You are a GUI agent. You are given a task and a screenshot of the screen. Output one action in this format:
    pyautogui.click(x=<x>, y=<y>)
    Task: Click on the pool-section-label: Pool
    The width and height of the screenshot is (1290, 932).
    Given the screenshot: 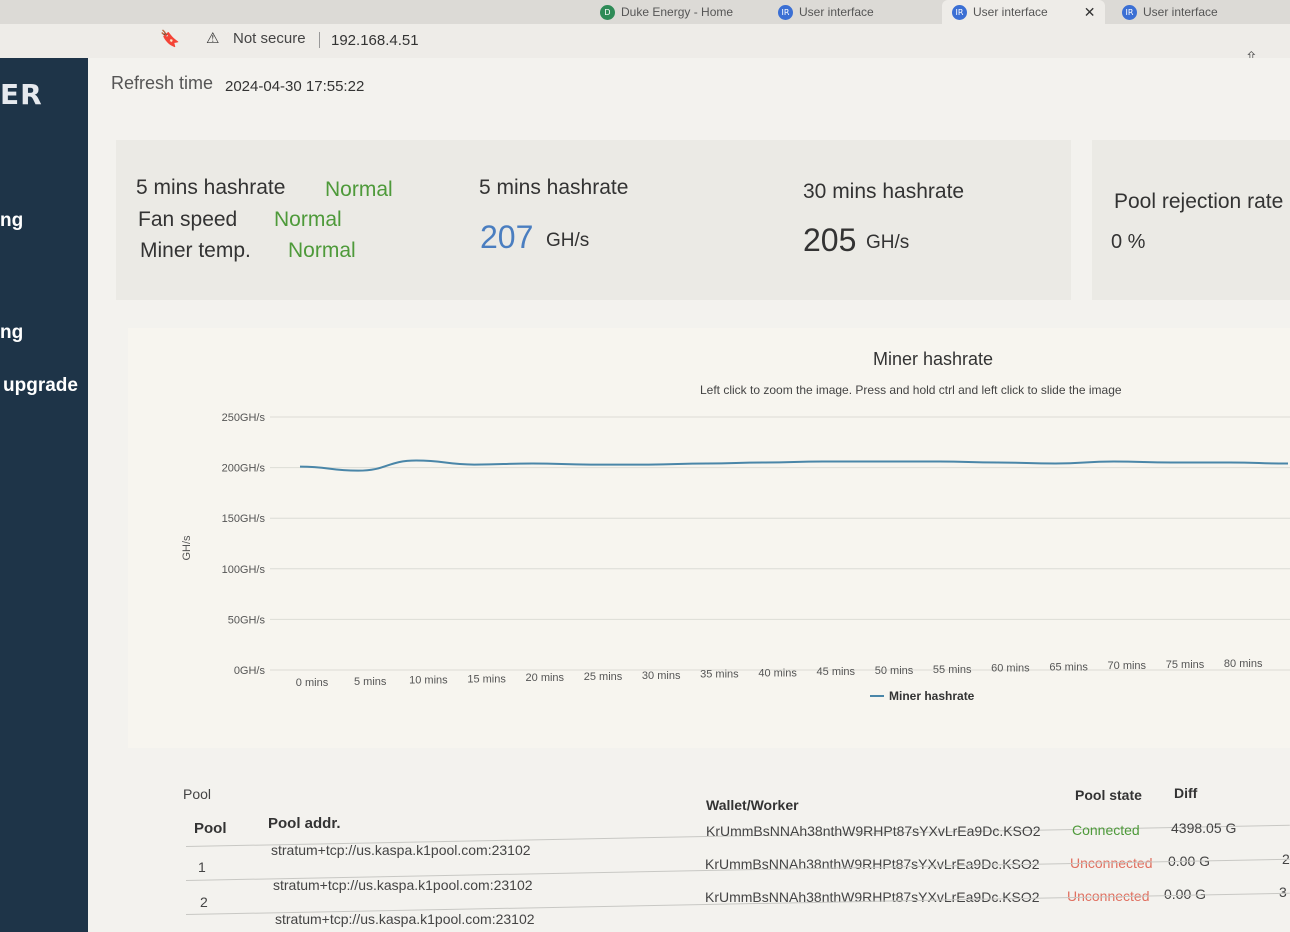 What is the action you would take?
    pyautogui.click(x=197, y=794)
    